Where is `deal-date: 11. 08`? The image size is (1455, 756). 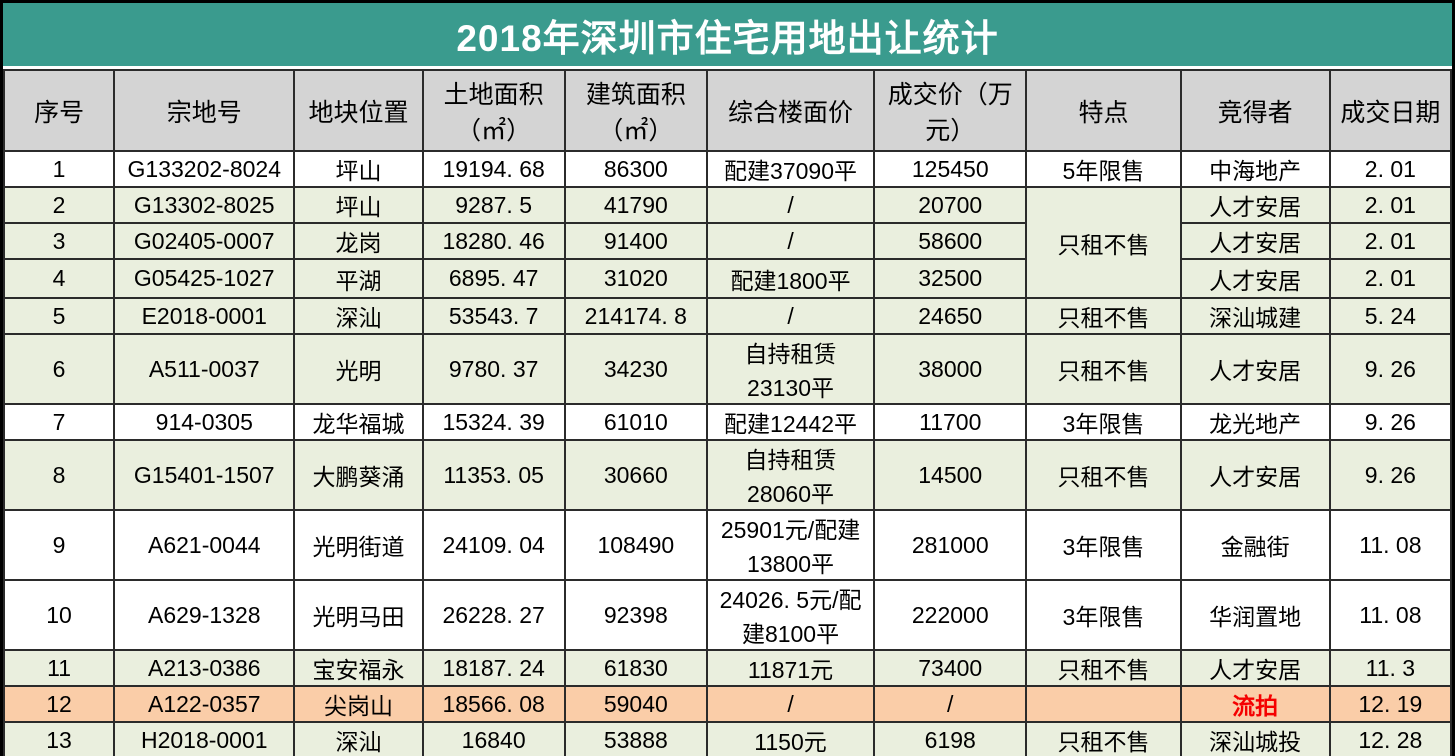
deal-date: 11. 08 is located at coordinates (1390, 615).